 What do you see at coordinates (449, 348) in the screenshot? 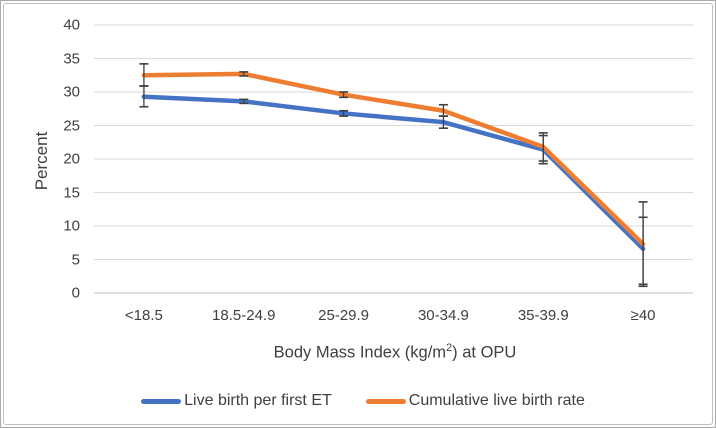
I see `x-axis-title-superscript: 2` at bounding box center [449, 348].